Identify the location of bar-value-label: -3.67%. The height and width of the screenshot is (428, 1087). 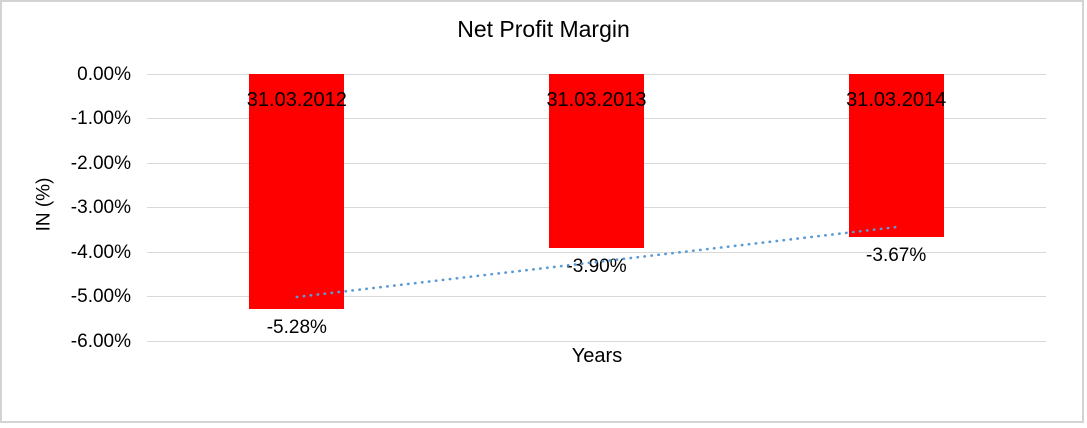
(896, 256).